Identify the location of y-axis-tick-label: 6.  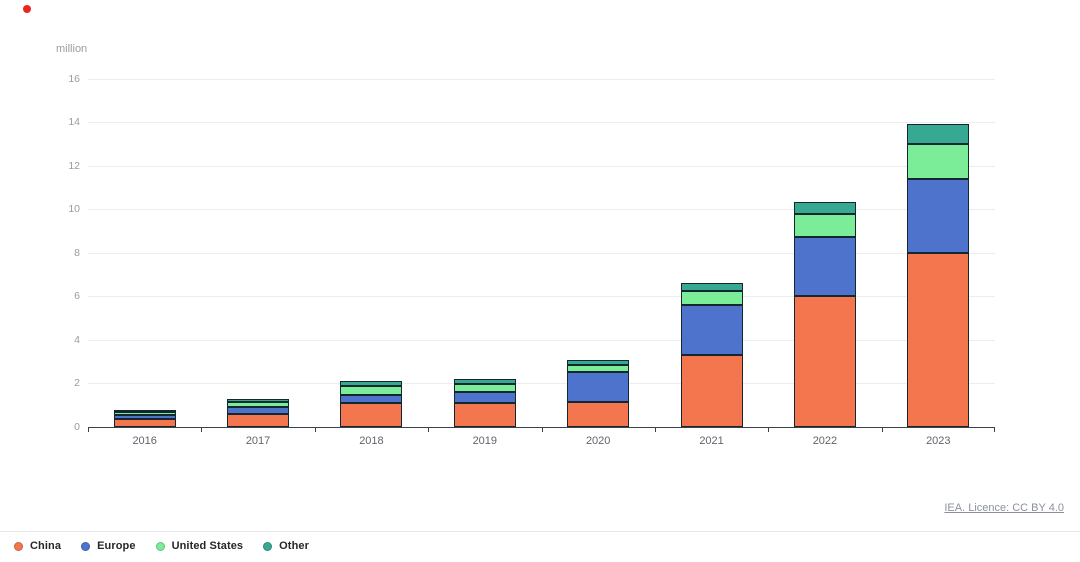
(77, 296).